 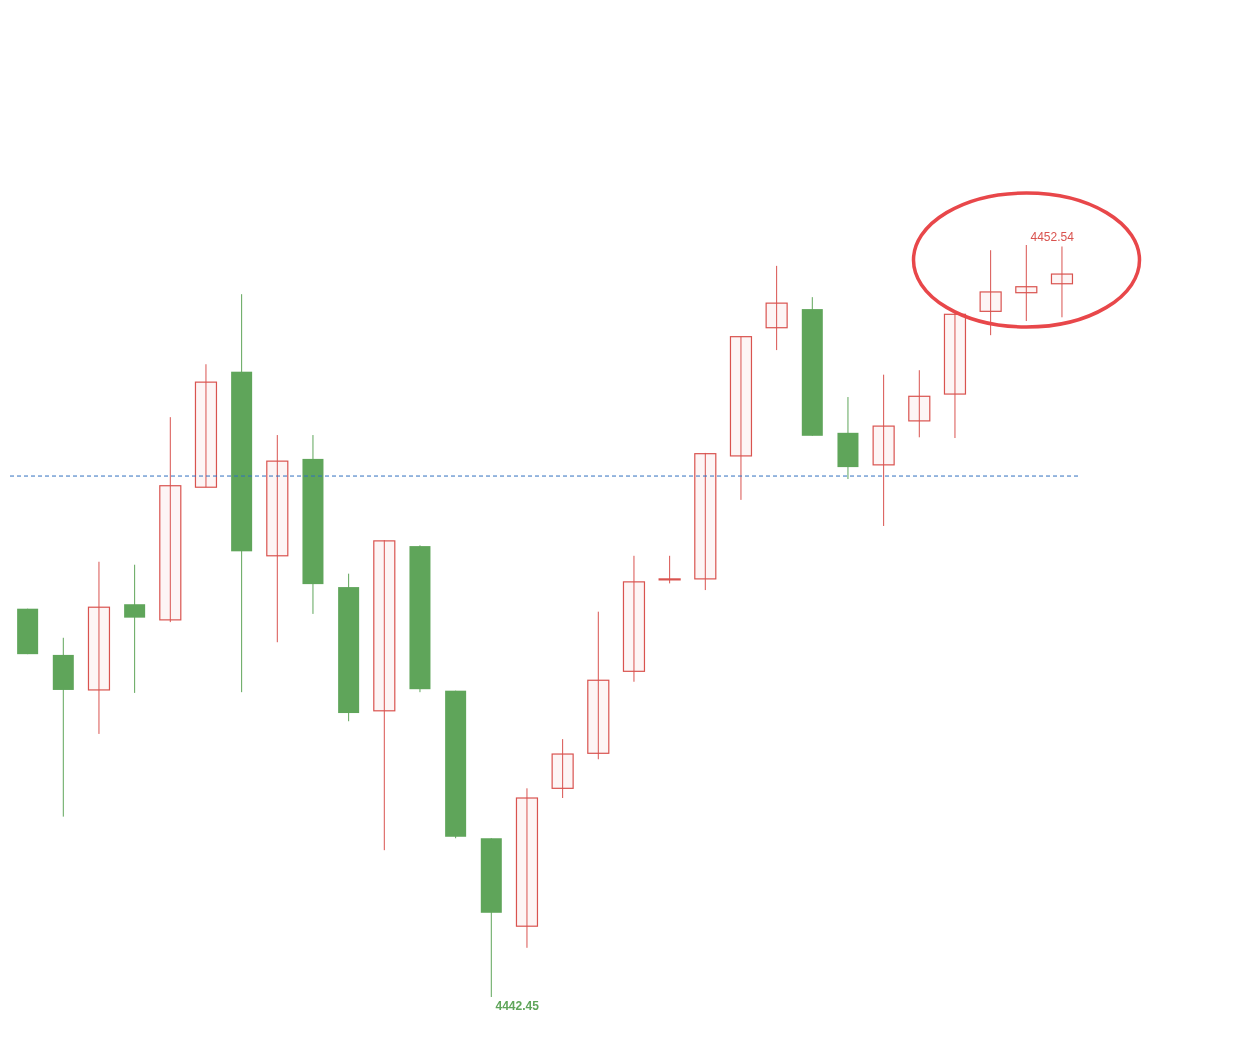 What do you see at coordinates (1052, 237) in the screenshot?
I see `text: 4452.54` at bounding box center [1052, 237].